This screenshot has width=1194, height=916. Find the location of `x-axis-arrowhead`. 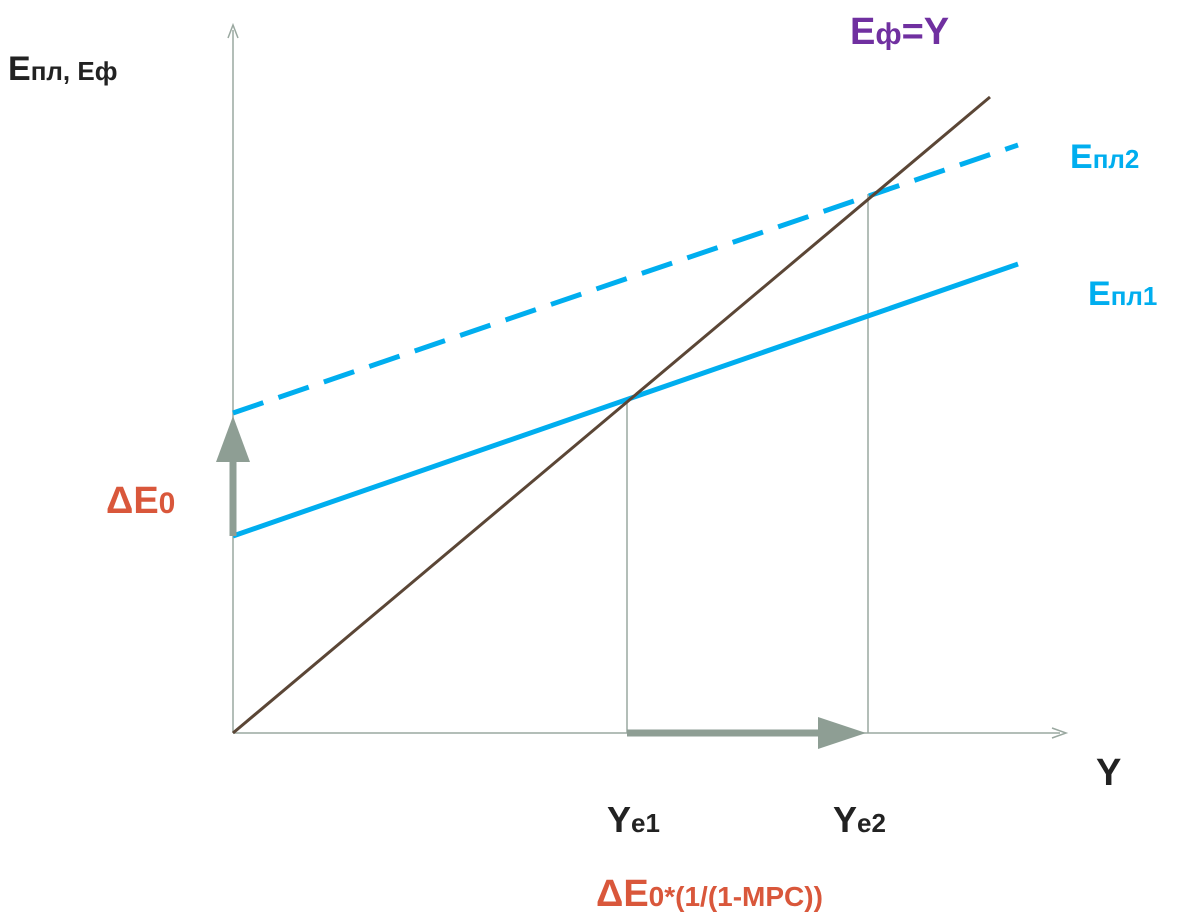

x-axis-arrowhead is located at coordinates (1060, 733).